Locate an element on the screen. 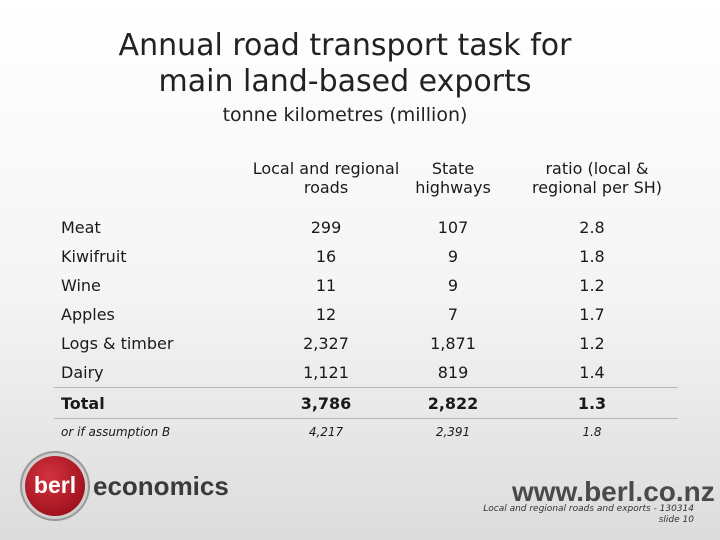 The width and height of the screenshot is (720, 540). row-label: Dairy is located at coordinates (82, 372).